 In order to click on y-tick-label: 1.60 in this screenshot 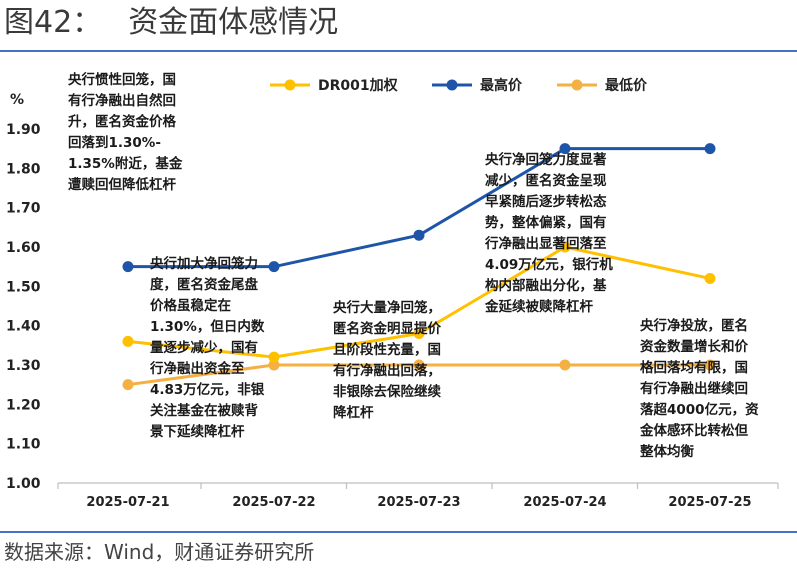, I will do `click(23, 248)`.